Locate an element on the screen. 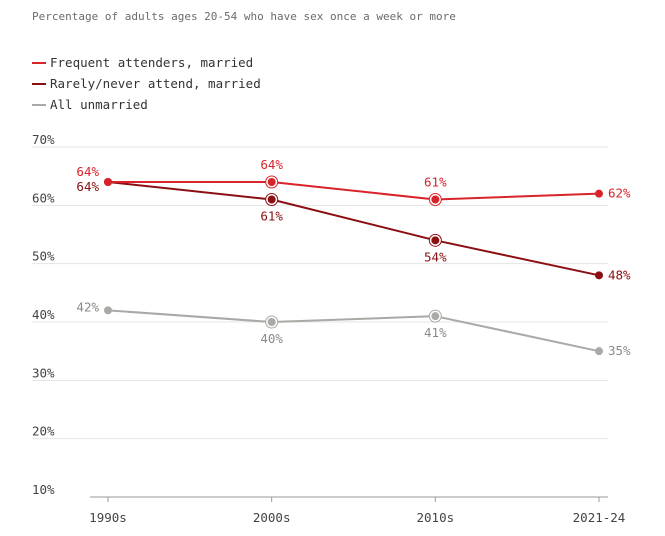 This screenshot has height=536, width=665. data-label: 54% is located at coordinates (435, 256).